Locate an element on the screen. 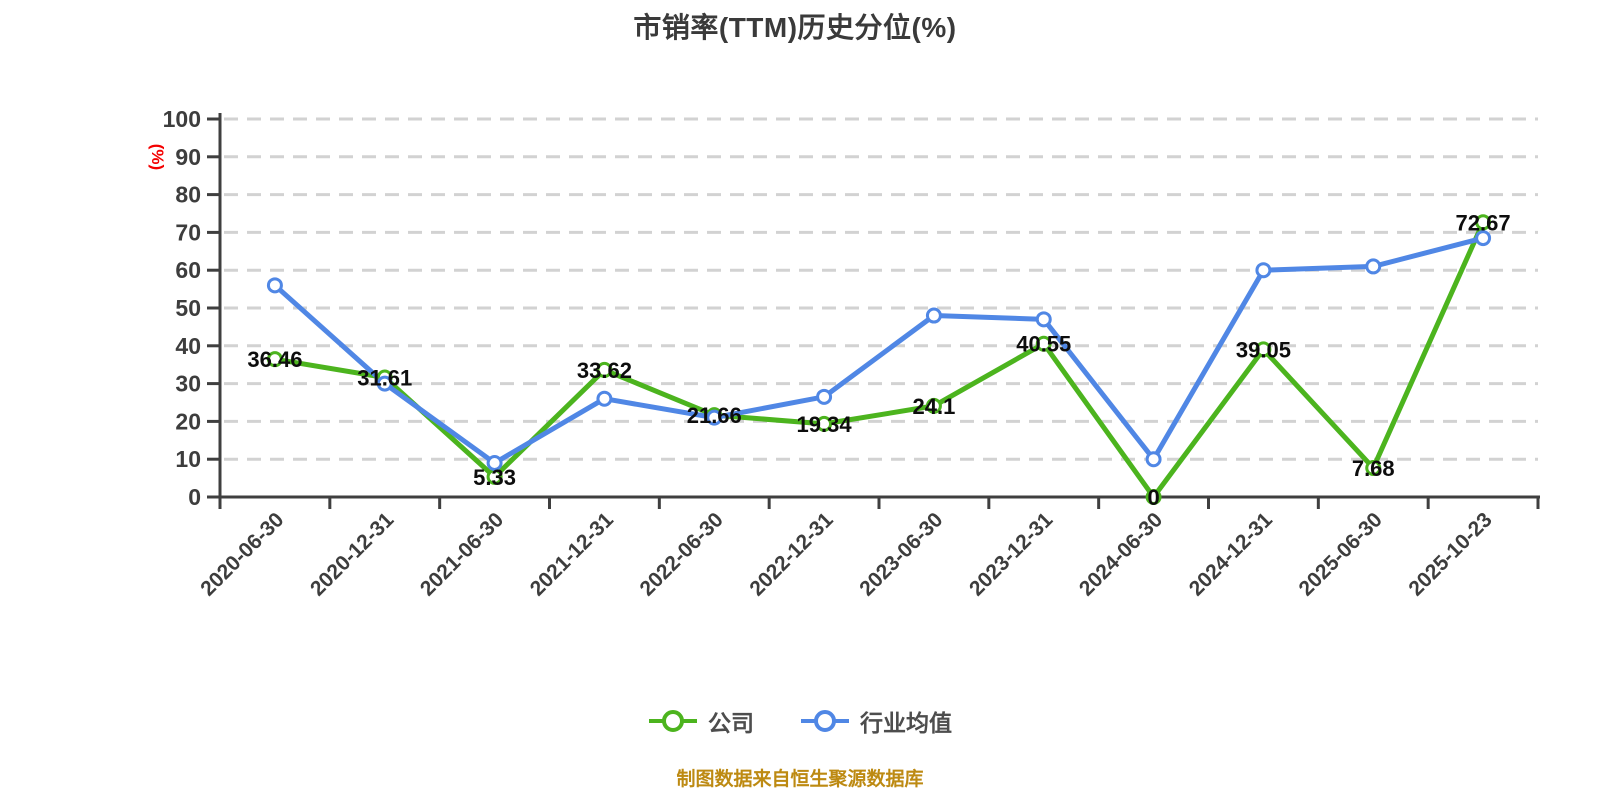 This screenshot has width=1600, height=800. industry-series-marker-icon is located at coordinates (825, 721).